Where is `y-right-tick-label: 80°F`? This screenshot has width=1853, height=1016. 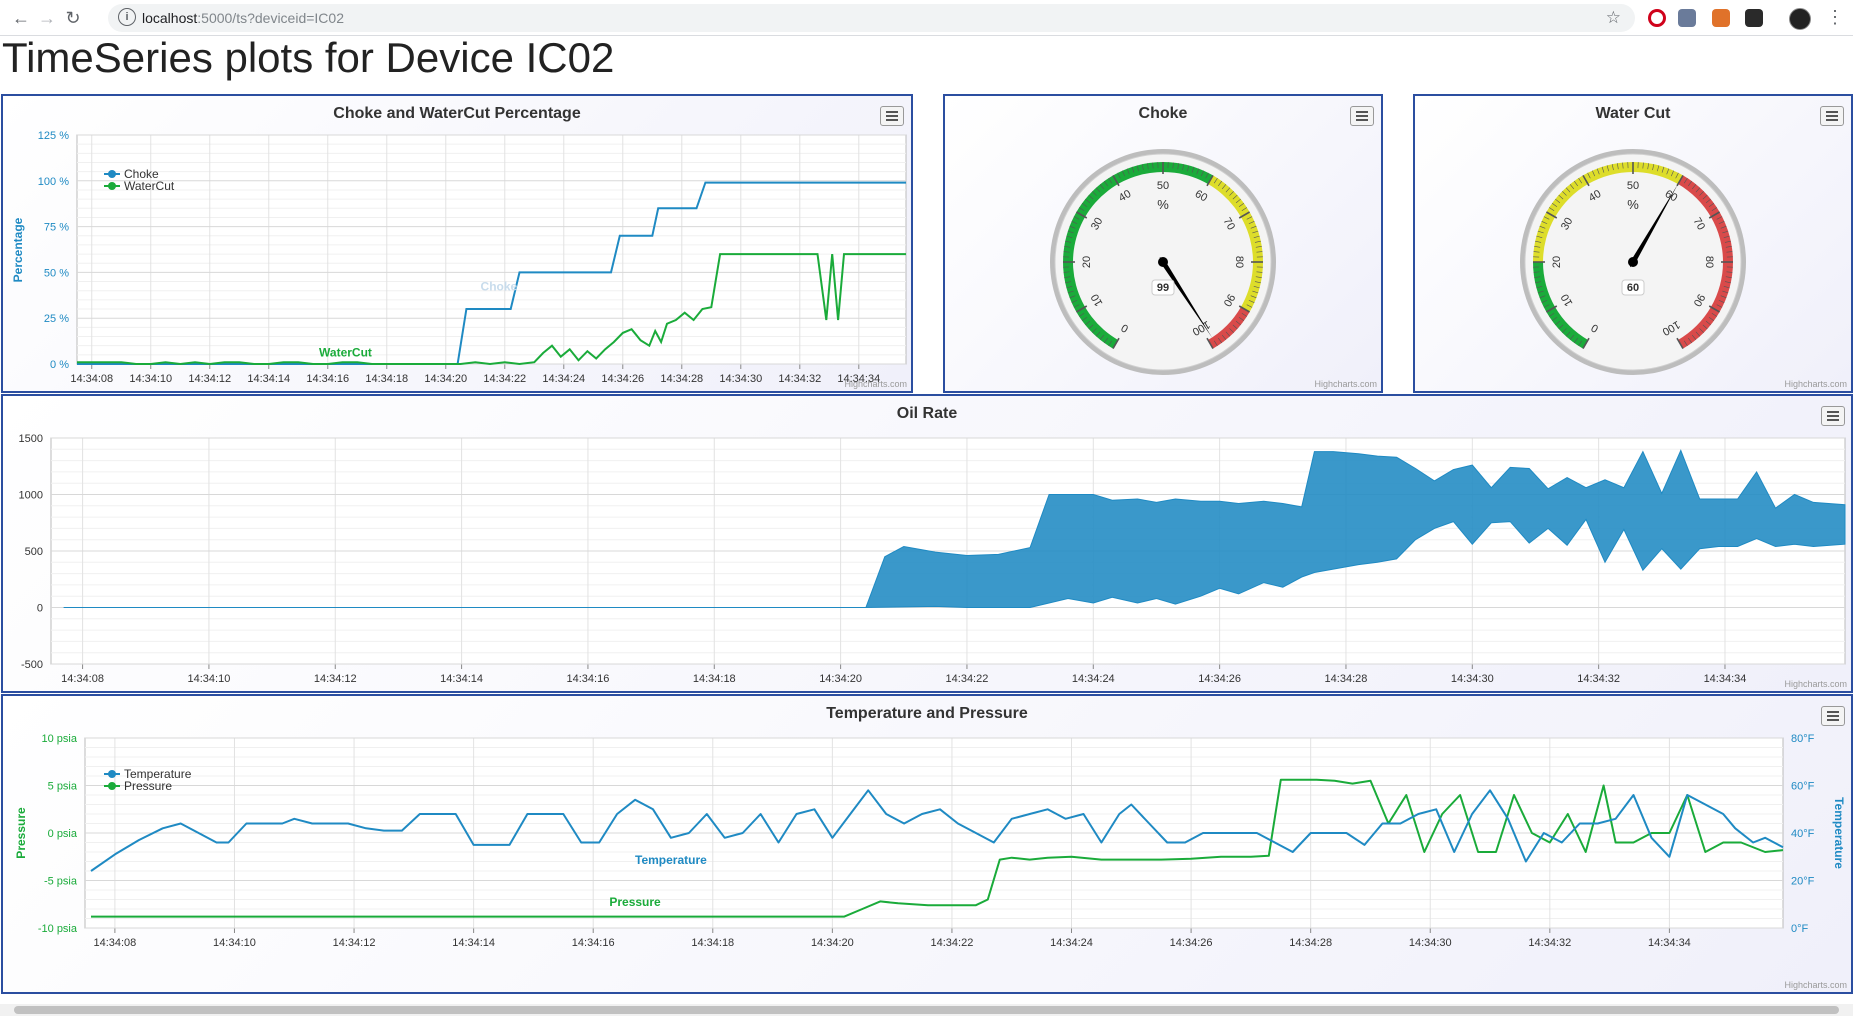
y-right-tick-label: 80°F is located at coordinates (1803, 739).